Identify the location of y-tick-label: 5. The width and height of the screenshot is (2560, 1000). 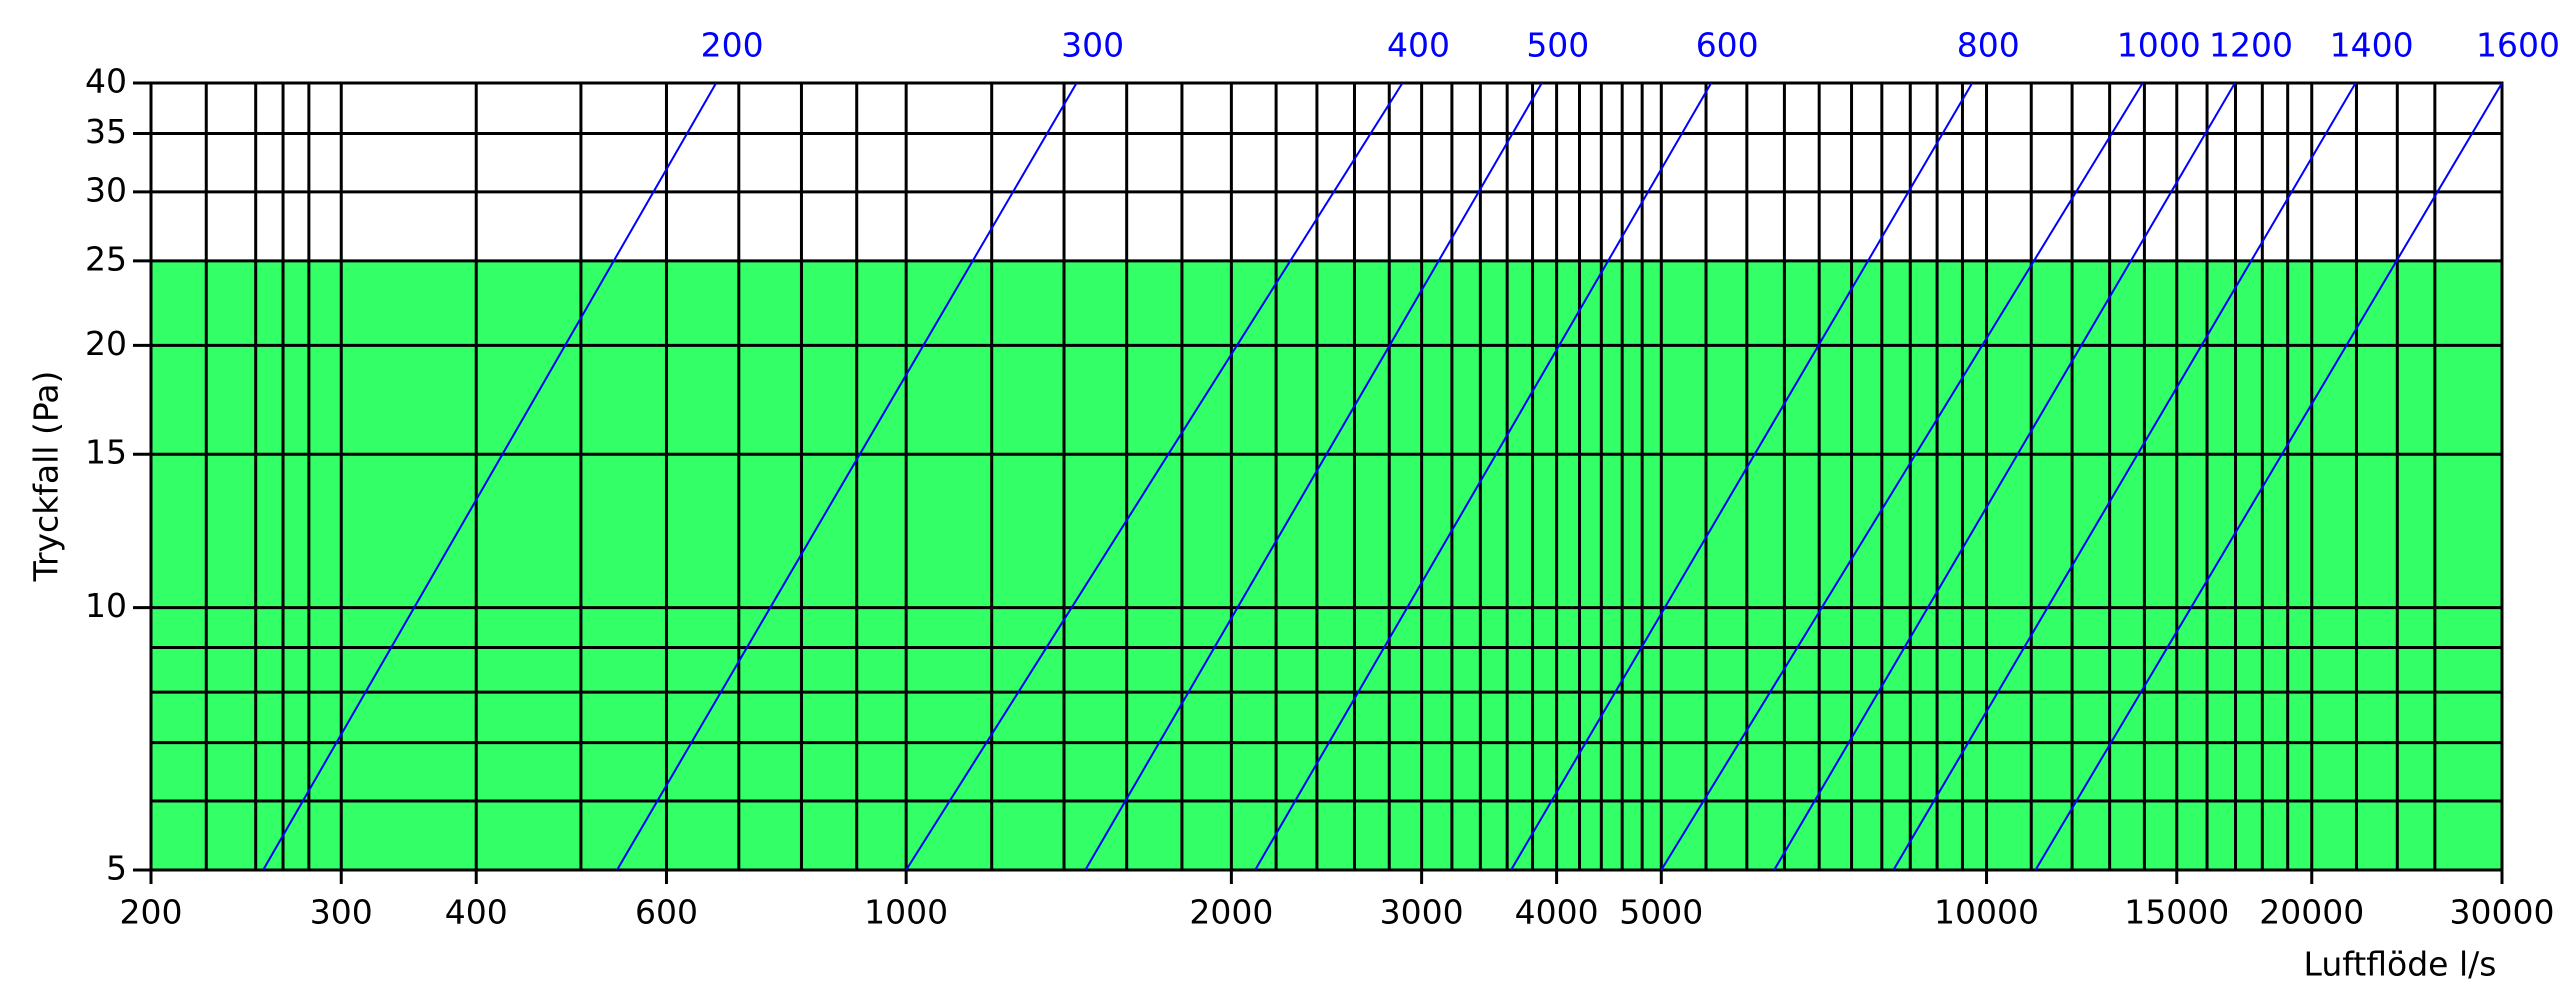
(116, 868).